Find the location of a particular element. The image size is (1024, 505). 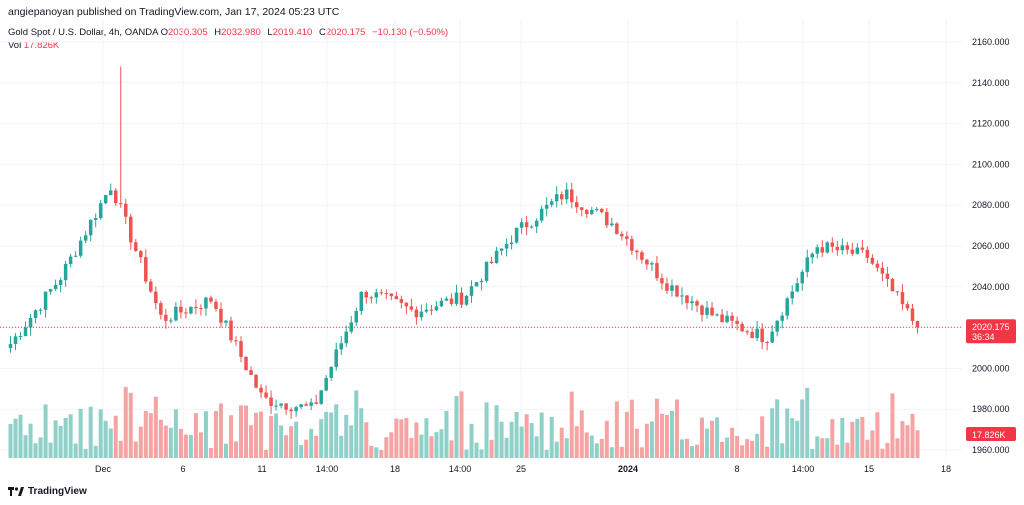

volume-label: Vol is located at coordinates (15, 45).